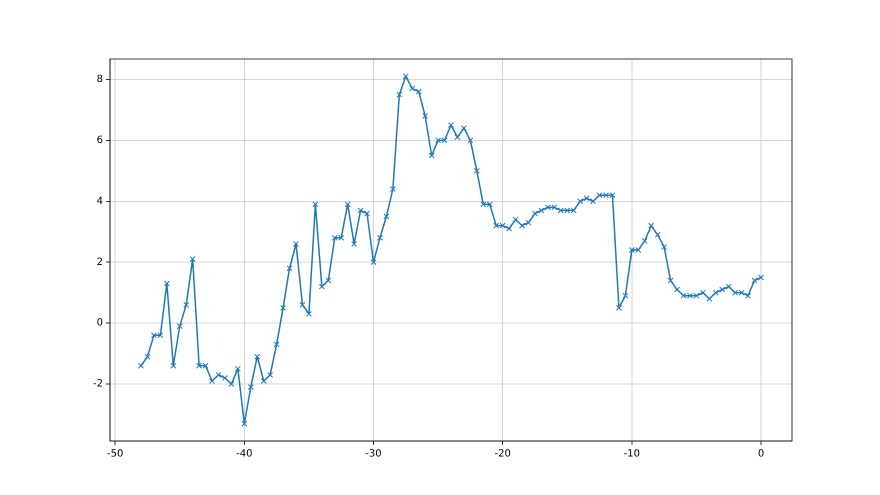  Describe the element at coordinates (115, 454) in the screenshot. I see `x-tick-label: -50` at that location.